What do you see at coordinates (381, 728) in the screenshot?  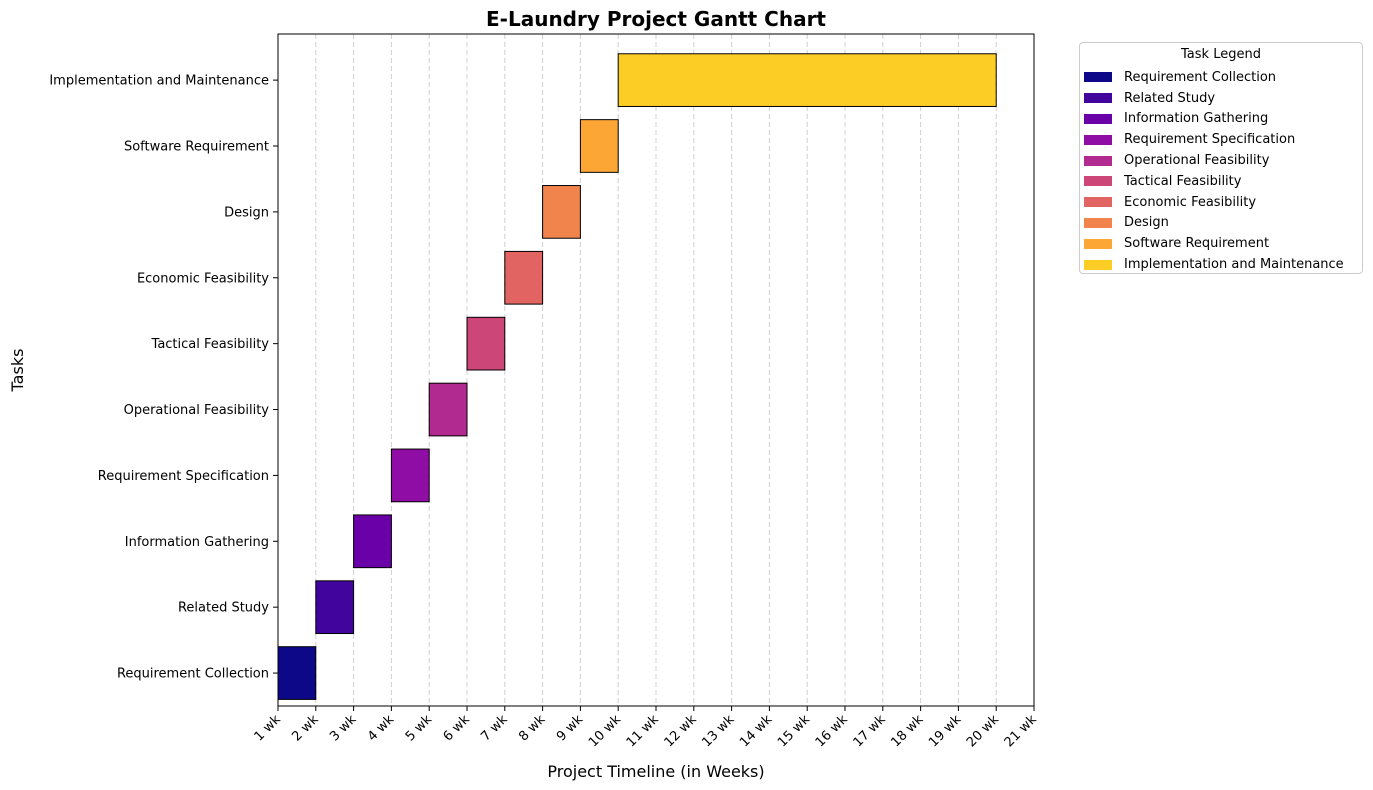 I see `x-tick-label: 4 wk` at bounding box center [381, 728].